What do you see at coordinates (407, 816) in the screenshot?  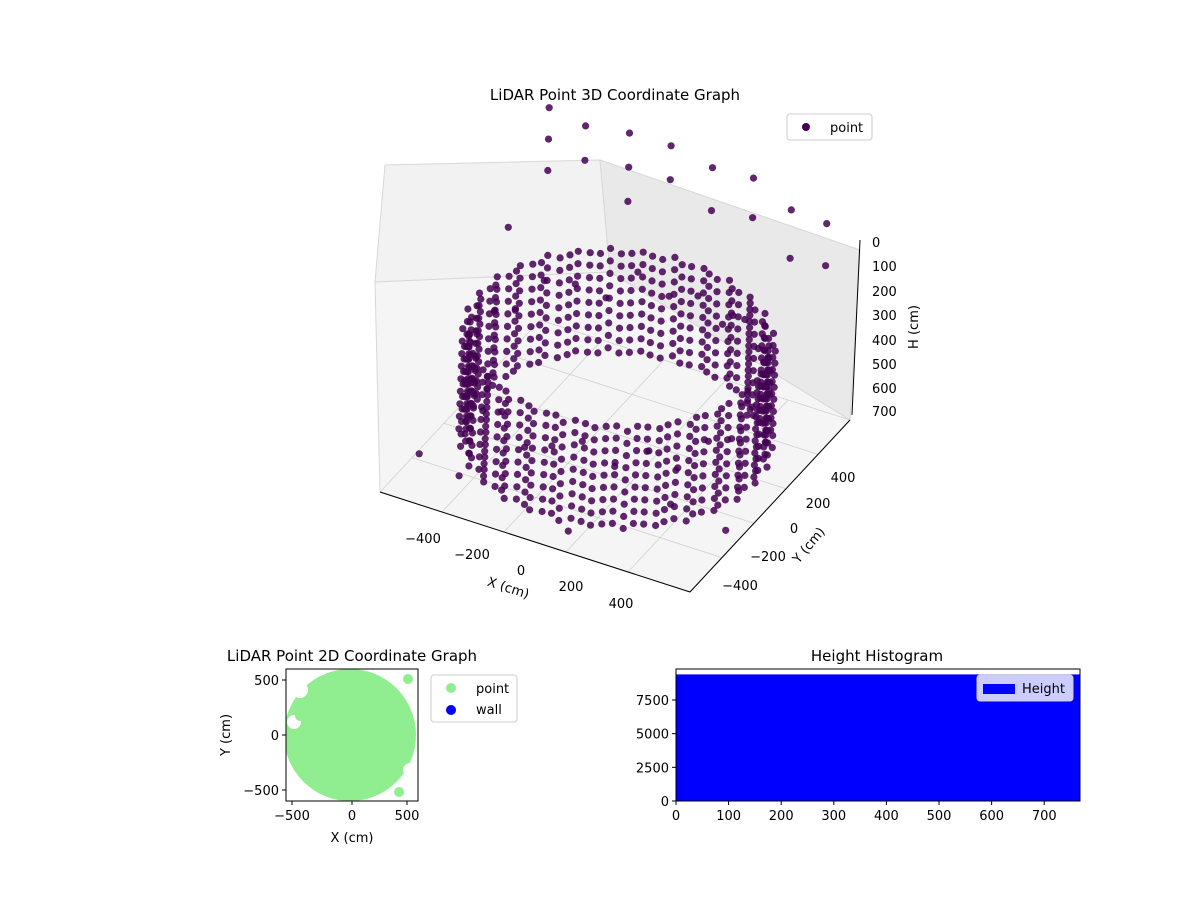 I see `x-tick-2d: 500` at bounding box center [407, 816].